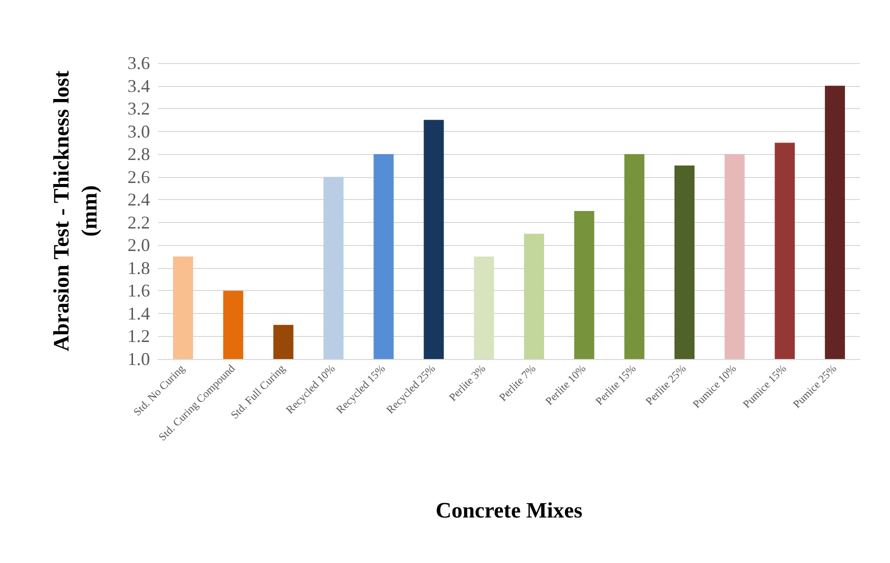 This screenshot has width=890, height=563. Describe the element at coordinates (139, 63) in the screenshot. I see `y-tick-label: 3.6` at that location.